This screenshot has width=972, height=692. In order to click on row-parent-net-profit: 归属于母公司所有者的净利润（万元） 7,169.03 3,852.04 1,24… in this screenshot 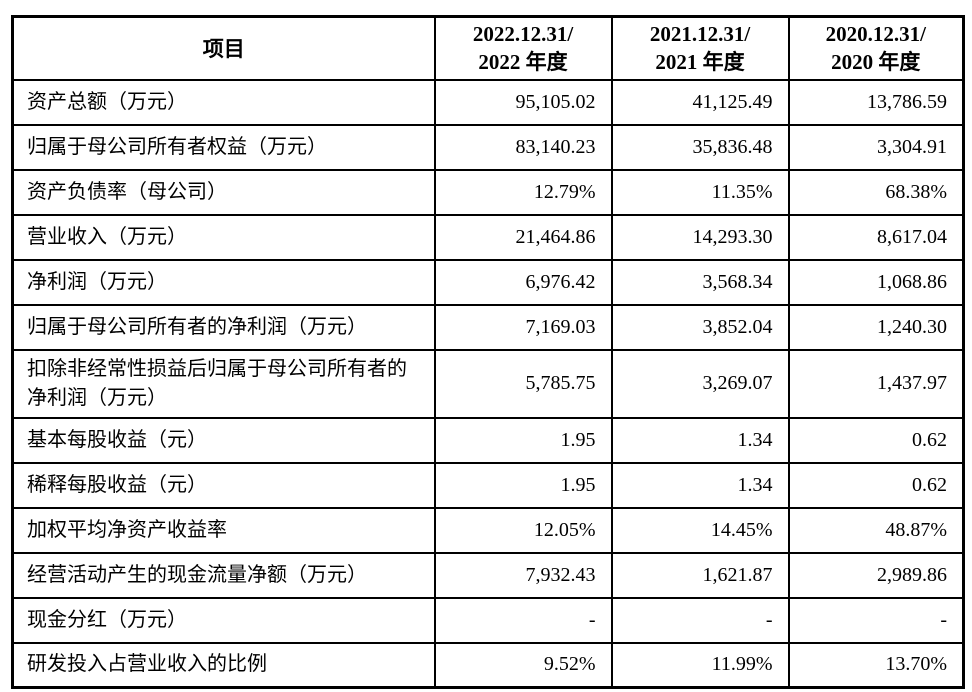, I will do `click(488, 327)`.